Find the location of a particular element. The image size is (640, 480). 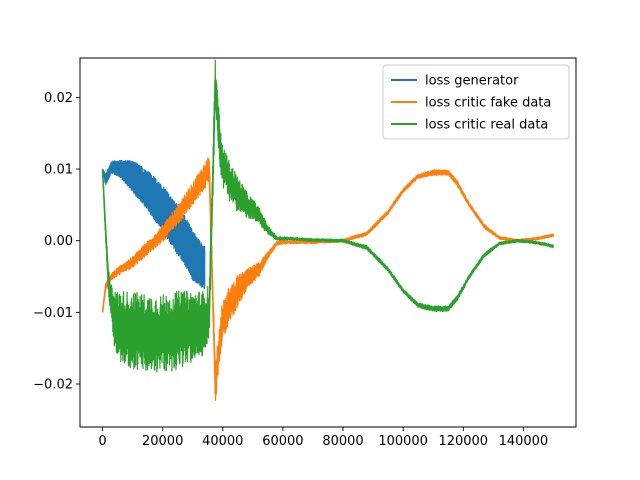

y-tick-label: 0.00 is located at coordinates (58, 241).